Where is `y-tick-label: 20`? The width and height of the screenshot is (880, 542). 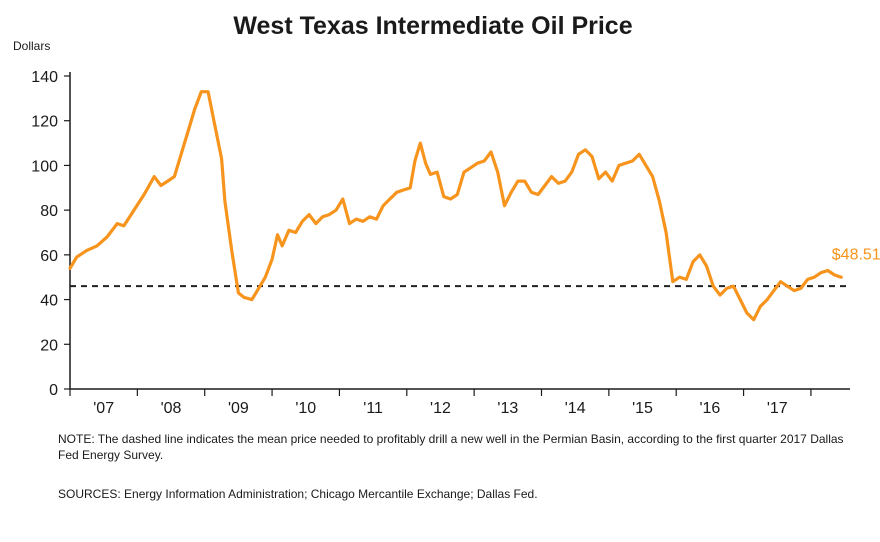 y-tick-label: 20 is located at coordinates (49, 345).